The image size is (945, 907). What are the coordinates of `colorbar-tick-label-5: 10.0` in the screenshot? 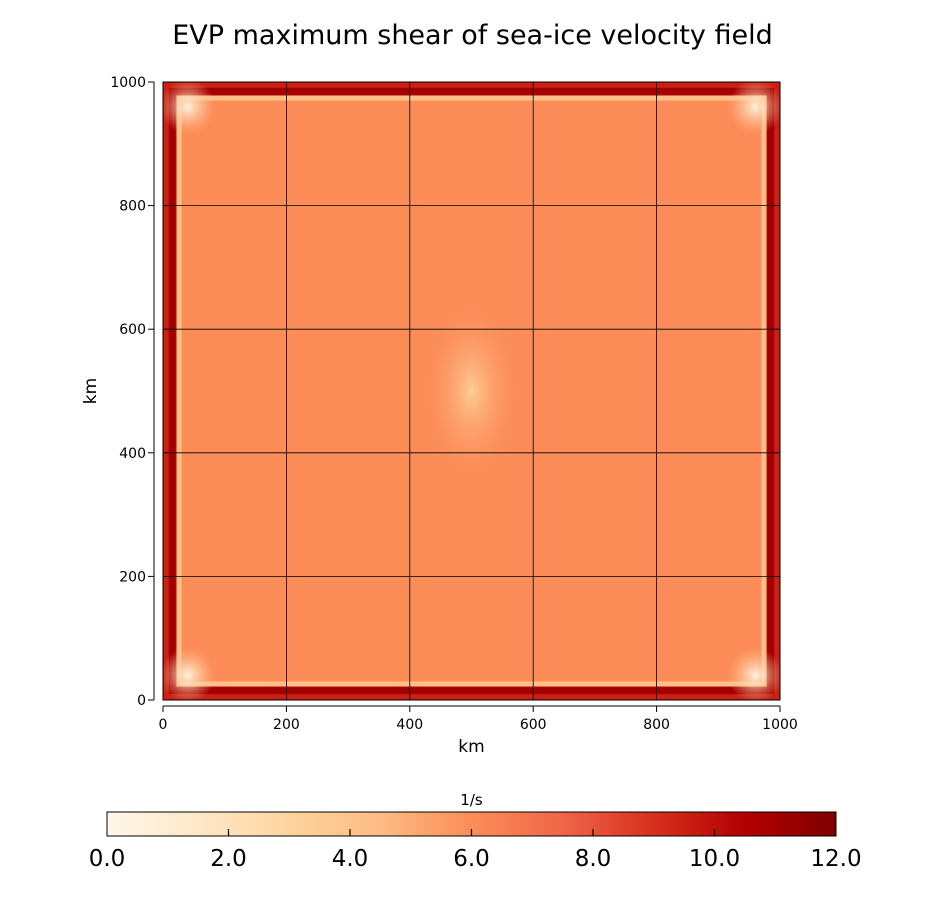 It's located at (714, 859).